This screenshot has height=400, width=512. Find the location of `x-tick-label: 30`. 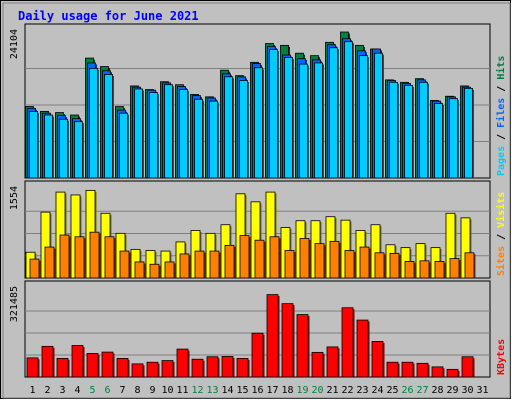

x-tick-label: 30 is located at coordinates (467, 390).